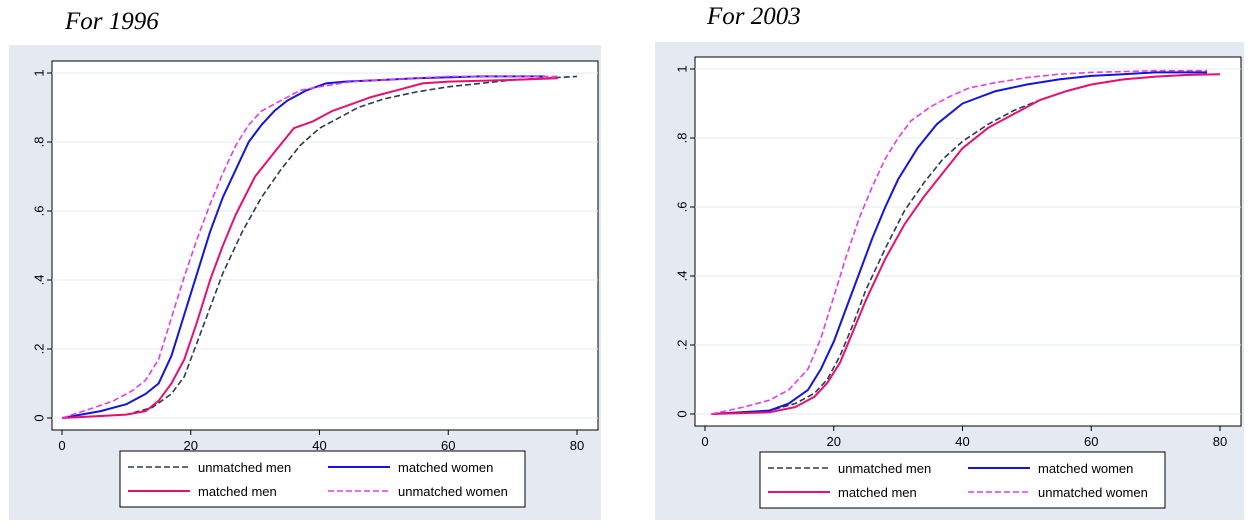  Describe the element at coordinates (754, 16) in the screenshot. I see `chart-title-2003: For 2003` at that location.